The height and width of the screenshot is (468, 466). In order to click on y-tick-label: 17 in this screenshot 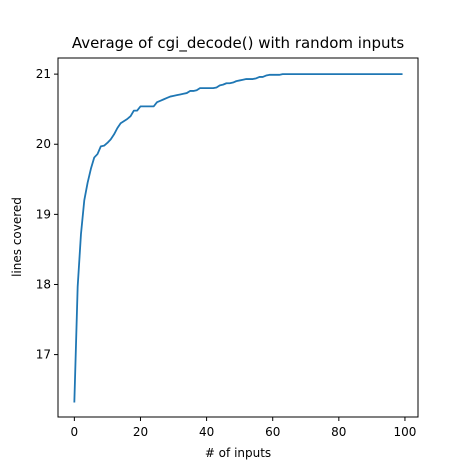, I will do `click(43, 355)`.